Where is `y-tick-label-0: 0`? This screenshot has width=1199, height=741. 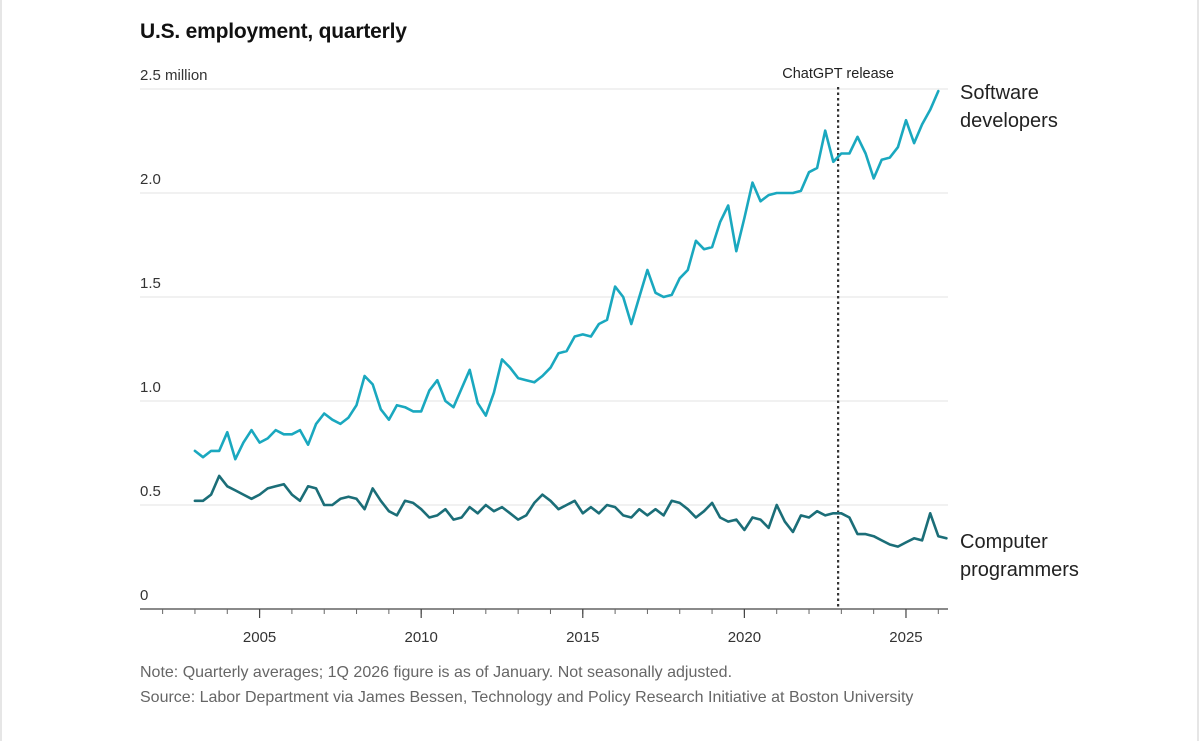
y-tick-label-0: 0 is located at coordinates (144, 595).